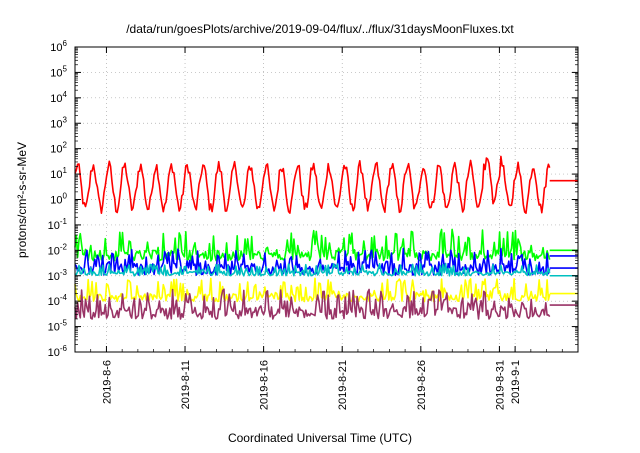 Image resolution: width=640 pixels, height=453 pixels. Describe the element at coordinates (500, 385) in the screenshot. I see `x-tick-label: 2019-8-31` at that location.